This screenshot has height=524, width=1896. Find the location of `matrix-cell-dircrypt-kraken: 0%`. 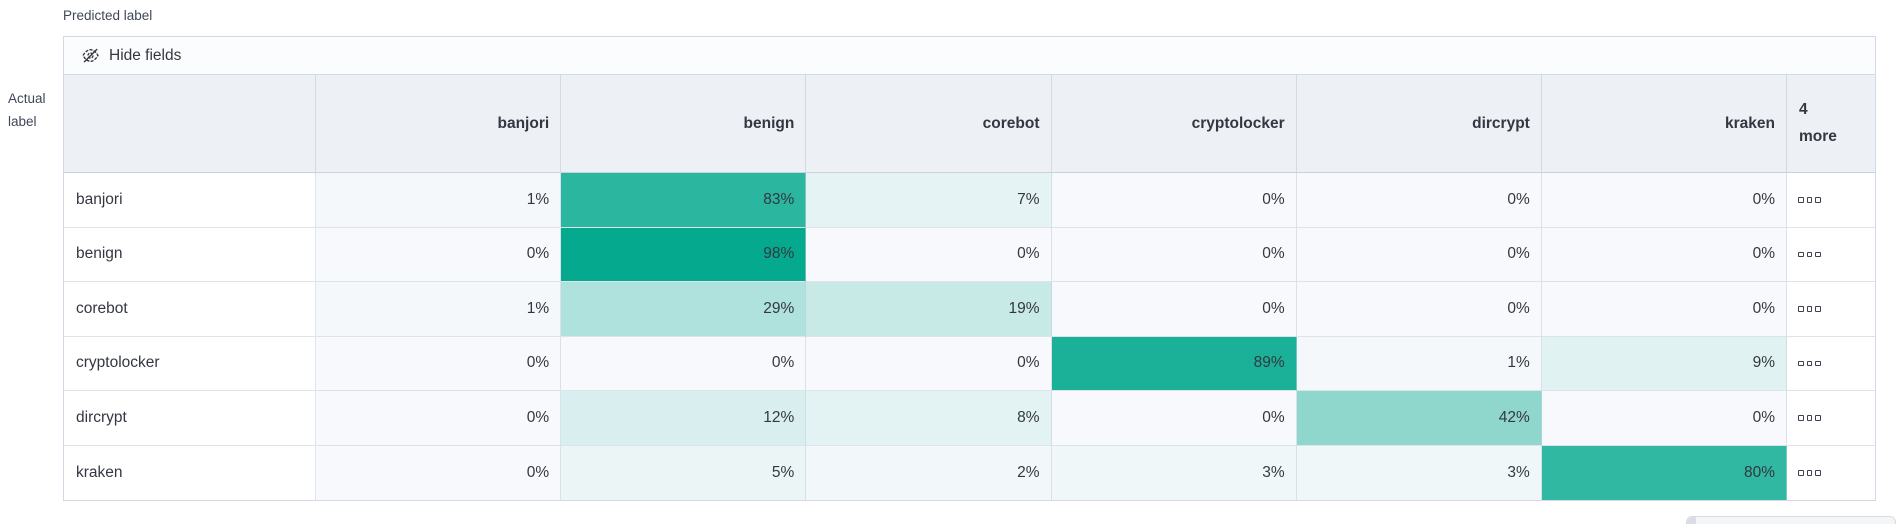

matrix-cell-dircrypt-kraken: 0% is located at coordinates (1664, 418).